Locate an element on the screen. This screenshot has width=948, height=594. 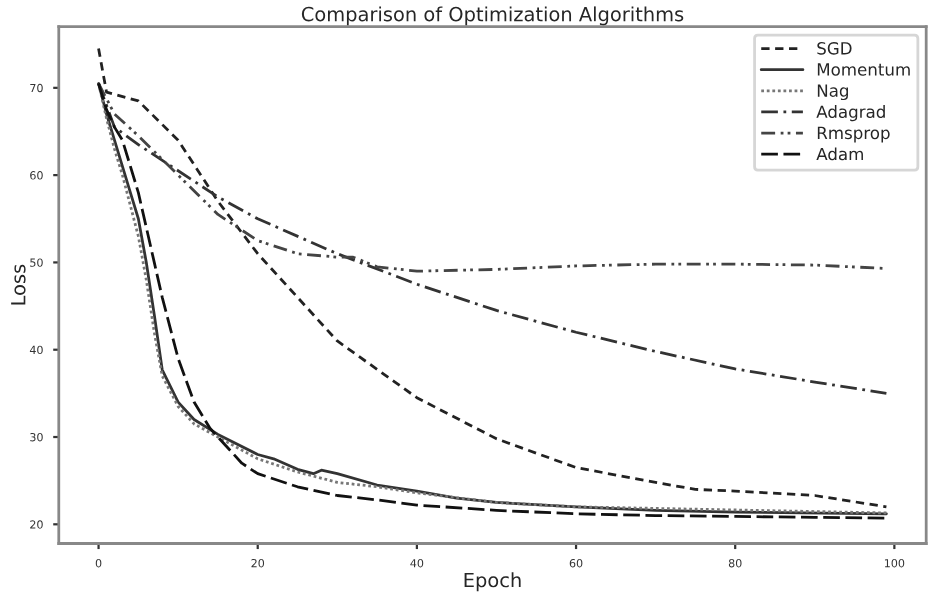
y-axis-title: Loss is located at coordinates (18, 284).